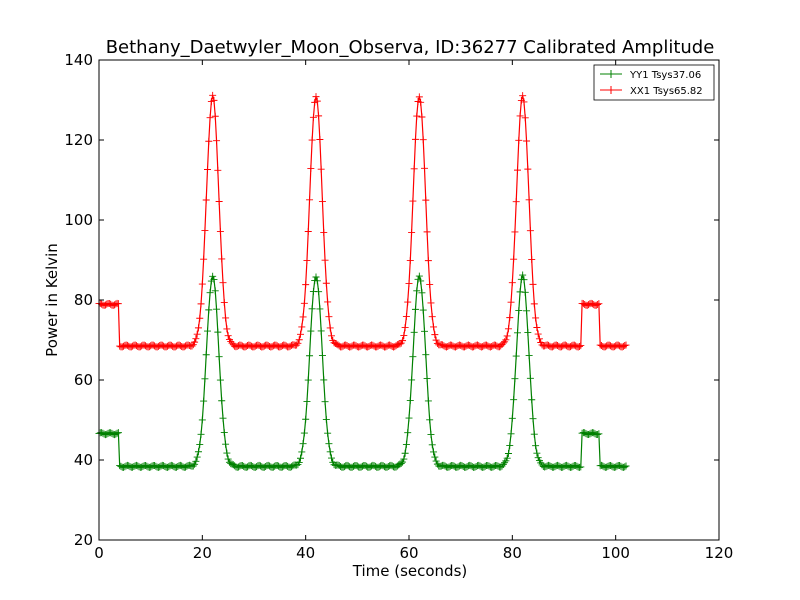 The height and width of the screenshot is (600, 800). I want to click on legend: YY1 Tsys37.06 XX1 Tsys65.82, so click(654, 82).